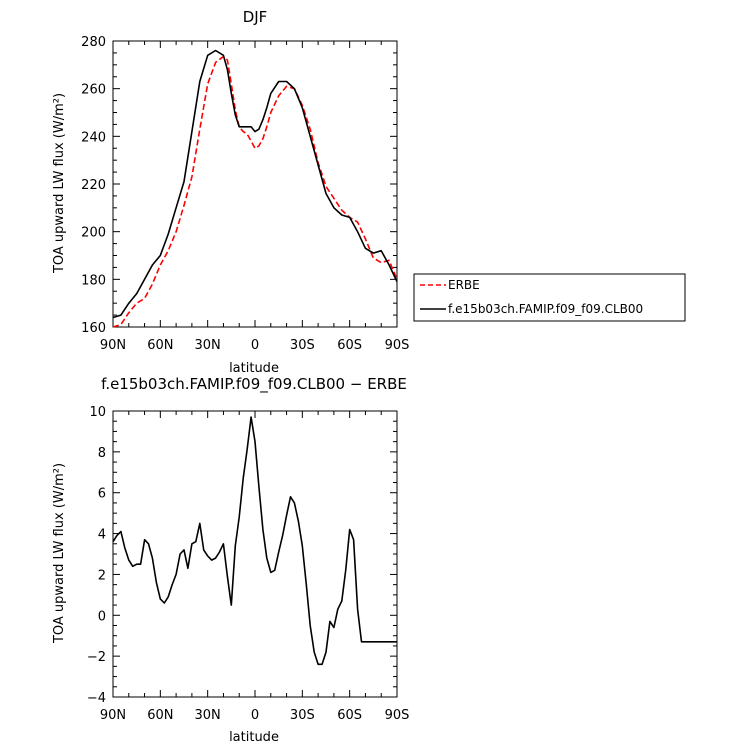 This screenshot has height=753, width=733. I want to click on legend-label-erbe: ERBE, so click(464, 285).